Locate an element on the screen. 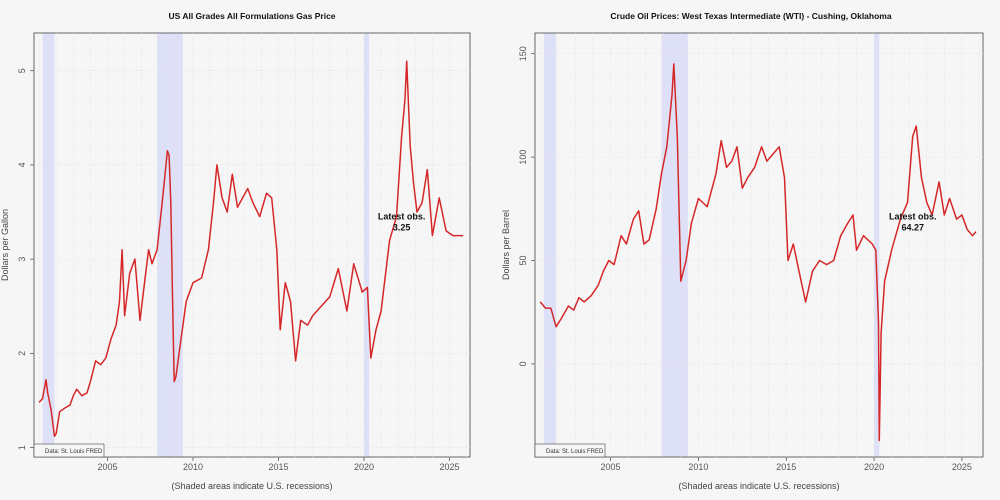  wti-x-tick-label: 2020 is located at coordinates (874, 467).